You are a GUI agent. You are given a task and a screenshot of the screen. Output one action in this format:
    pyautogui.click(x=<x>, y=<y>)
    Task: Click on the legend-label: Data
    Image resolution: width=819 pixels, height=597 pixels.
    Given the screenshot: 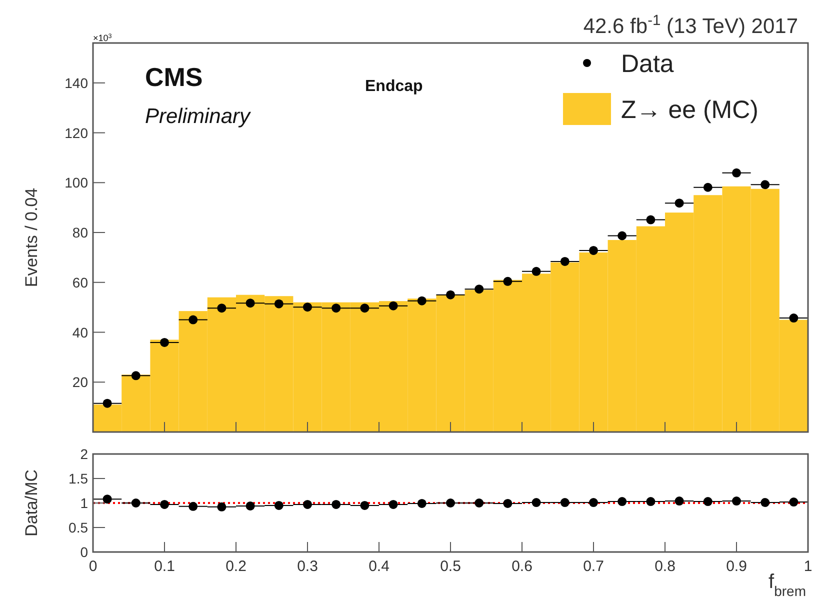 What is the action you would take?
    pyautogui.click(x=647, y=64)
    